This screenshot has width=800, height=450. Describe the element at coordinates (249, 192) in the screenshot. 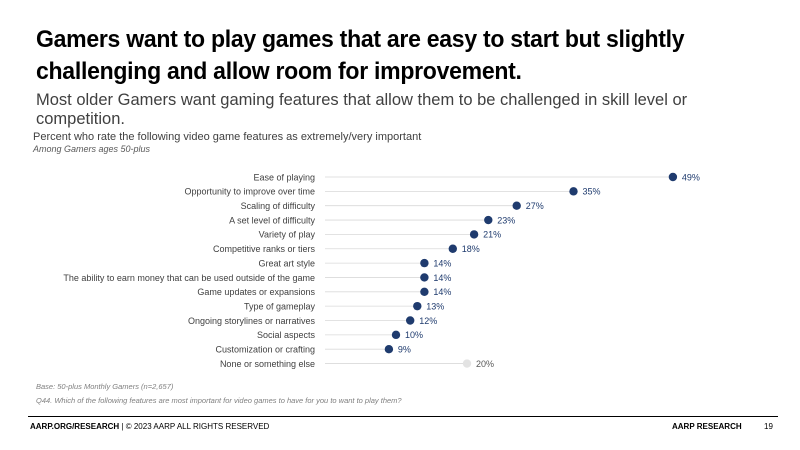

I see `category-label: Opportunity to improve over time` at that location.